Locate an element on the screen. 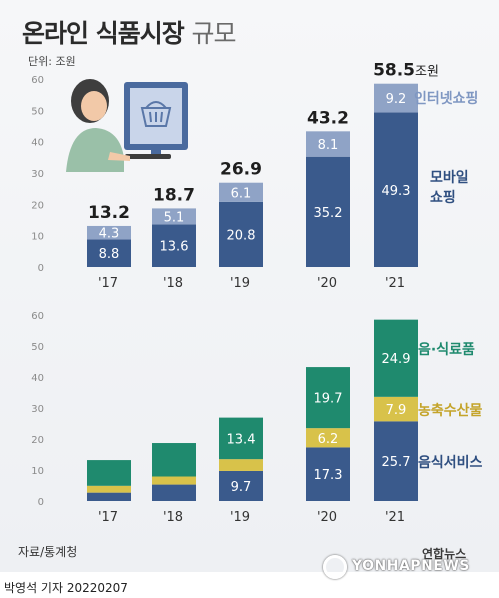  basket-icon is located at coordinates (156, 114).